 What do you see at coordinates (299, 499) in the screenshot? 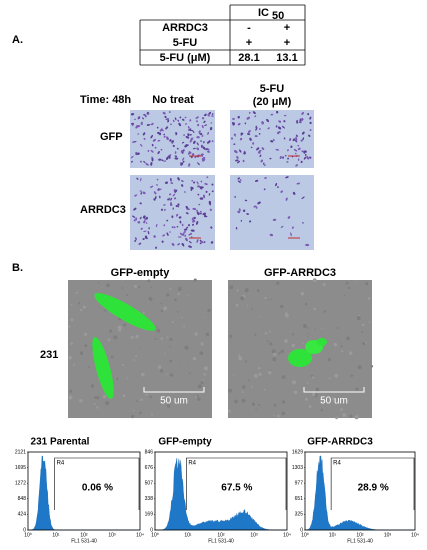
I see `y-tick-label: 651` at bounding box center [299, 499].